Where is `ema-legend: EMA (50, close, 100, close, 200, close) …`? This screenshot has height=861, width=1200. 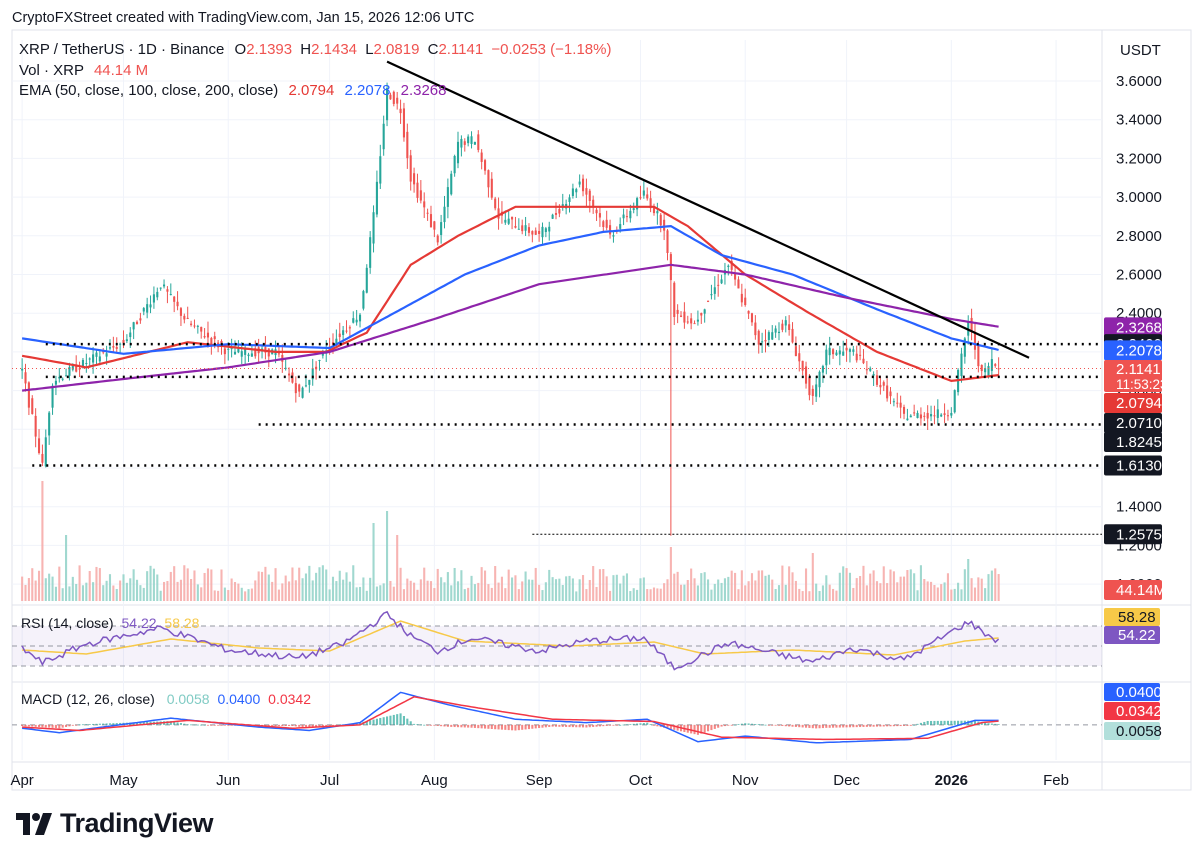 ema-legend: EMA (50, close, 100, close, 200, close) … is located at coordinates (233, 90).